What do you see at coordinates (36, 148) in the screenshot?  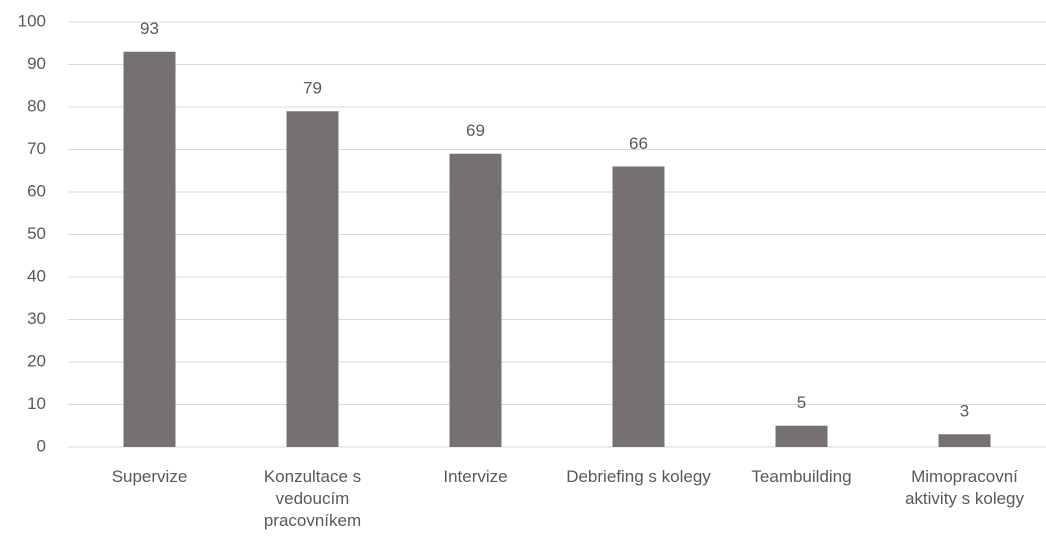 I see `y-tick-label: 70` at bounding box center [36, 148].